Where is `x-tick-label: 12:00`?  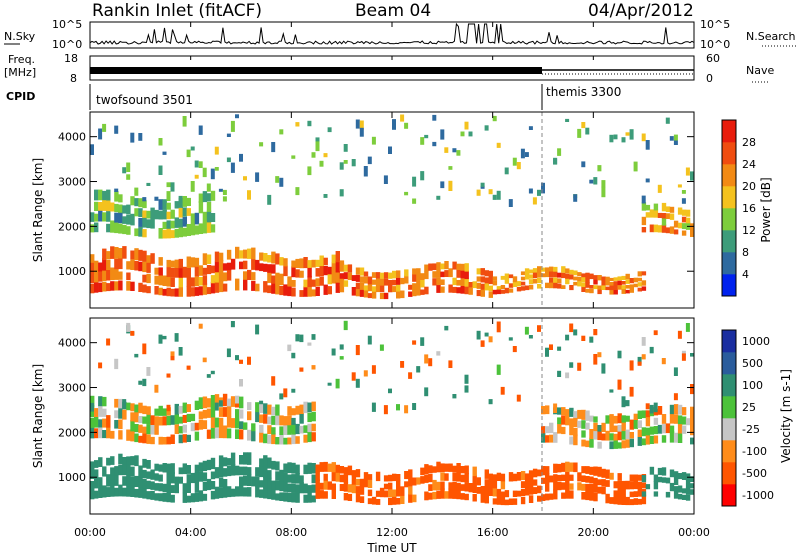
x-tick-label: 12:00 is located at coordinates (392, 532).